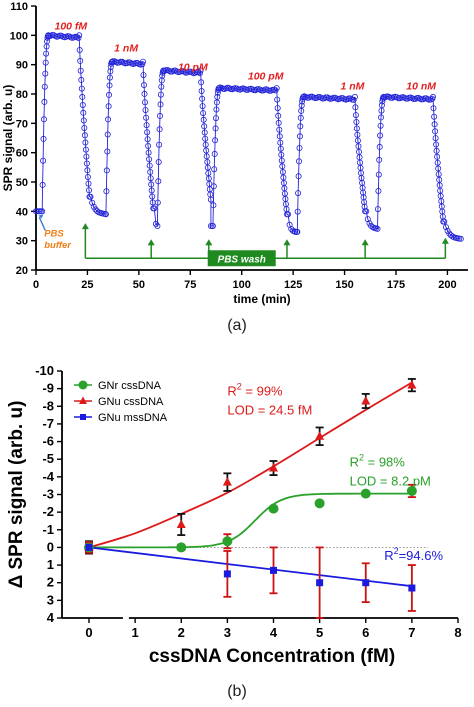 This screenshot has height=707, width=474. Describe the element at coordinates (384, 461) in the screenshot. I see `r2-value: = 98%` at that location.